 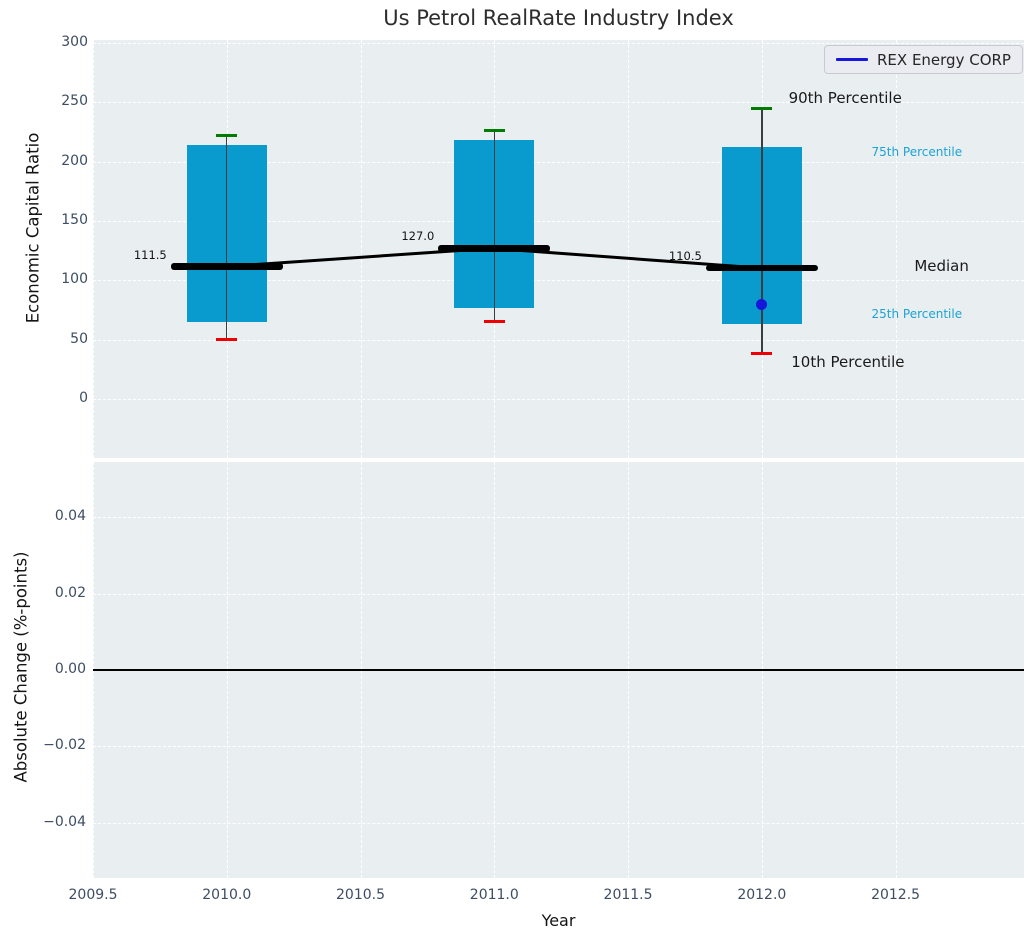 I want to click on x-tick-label: 2012.5, so click(x=896, y=895).